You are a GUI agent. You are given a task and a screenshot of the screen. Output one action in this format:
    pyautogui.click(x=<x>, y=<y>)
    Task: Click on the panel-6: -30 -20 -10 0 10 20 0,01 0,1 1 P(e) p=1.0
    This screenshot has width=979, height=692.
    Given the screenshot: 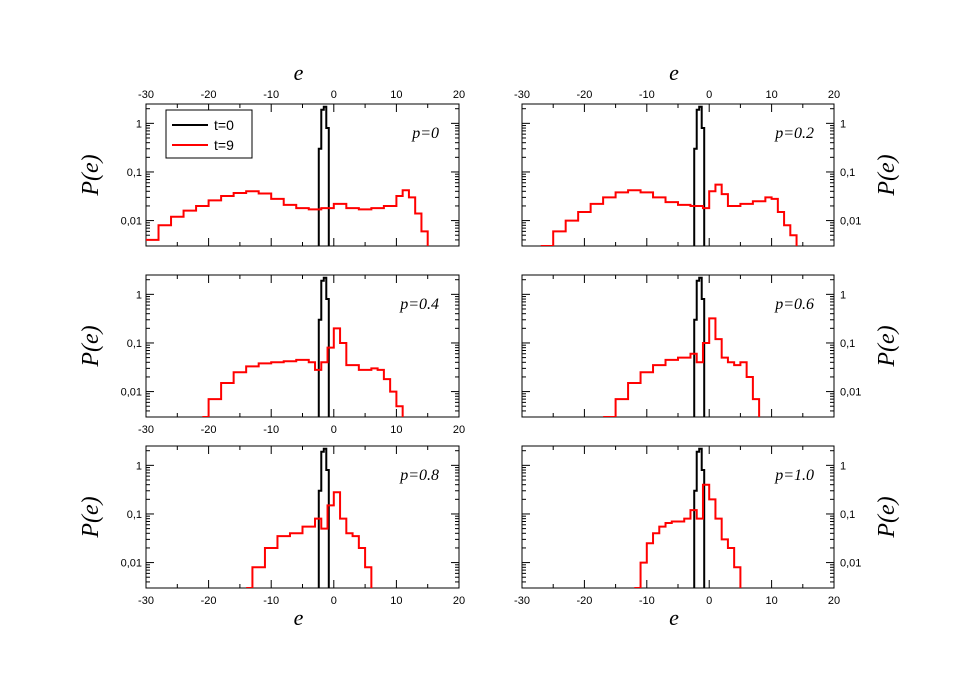 What is the action you would take?
    pyautogui.click(x=707, y=526)
    